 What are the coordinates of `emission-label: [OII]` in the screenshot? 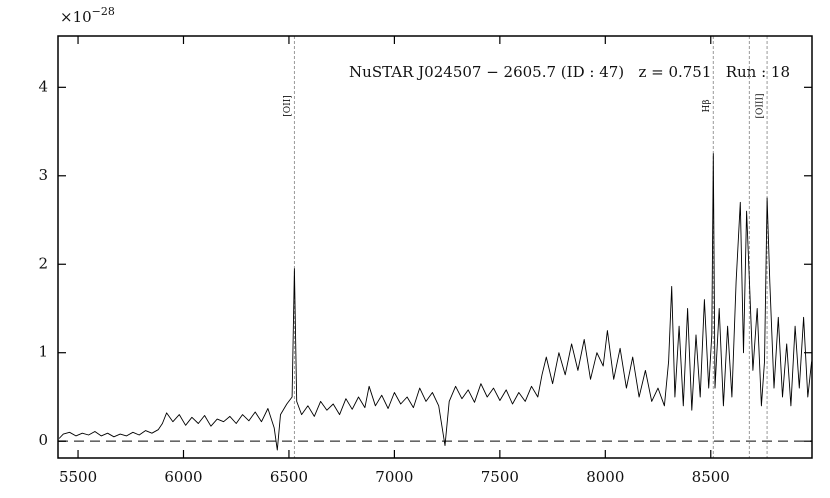 It's located at (288, 106).